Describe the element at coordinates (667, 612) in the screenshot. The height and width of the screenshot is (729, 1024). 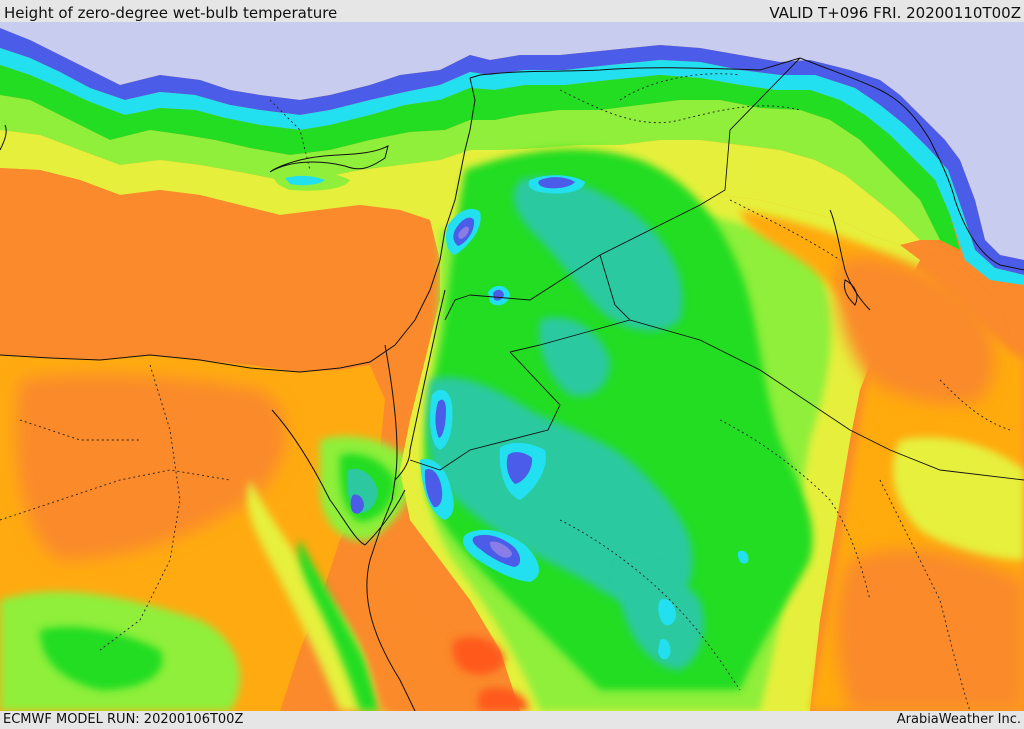
I see `southeast-cyan` at that location.